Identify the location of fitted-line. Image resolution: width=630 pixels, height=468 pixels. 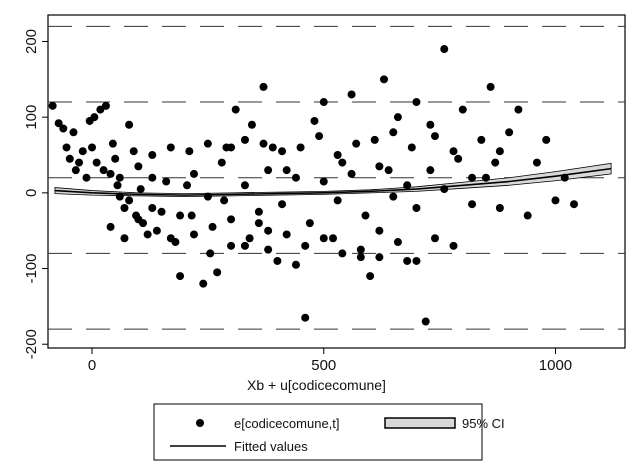
(333, 181).